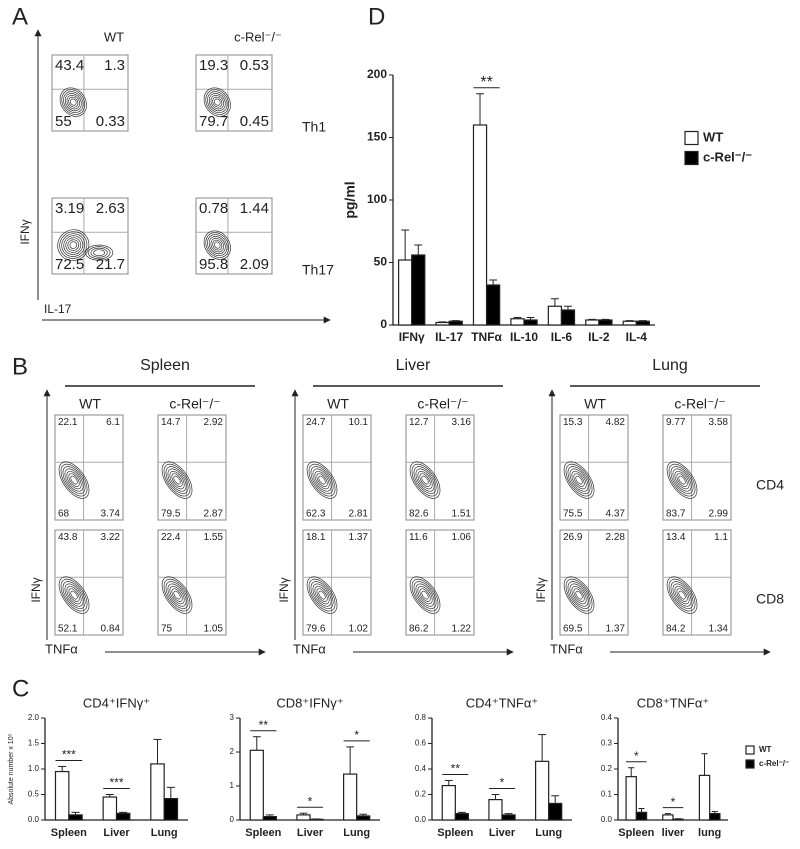 This screenshot has height=849, width=800. I want to click on row-label: Th1, so click(314, 127).